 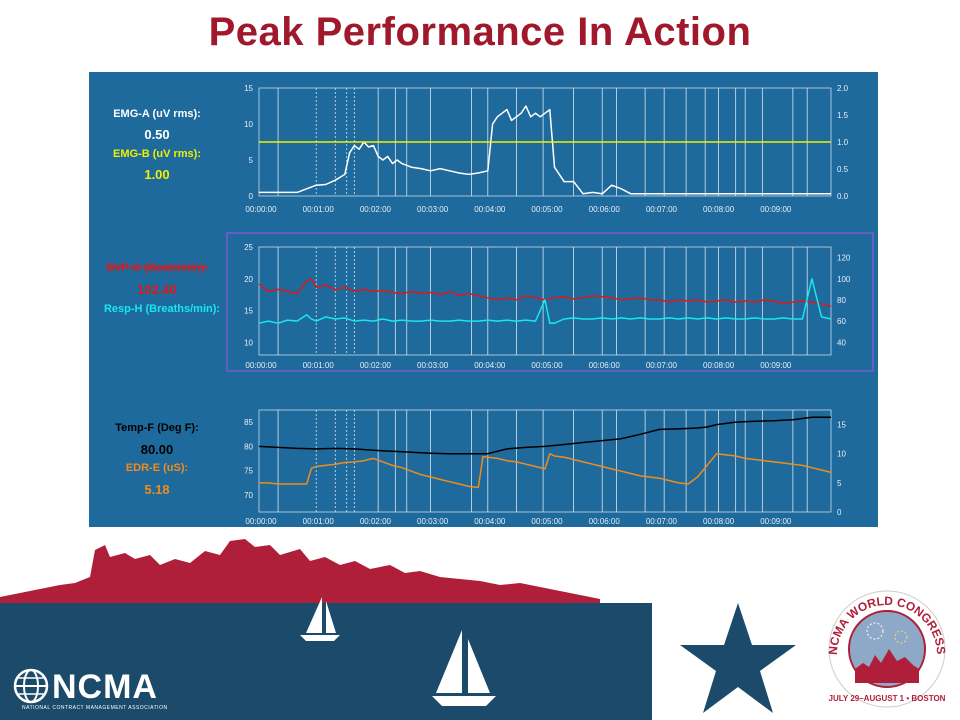 I want to click on y-tick-label-right: 1.5, so click(x=843, y=115).